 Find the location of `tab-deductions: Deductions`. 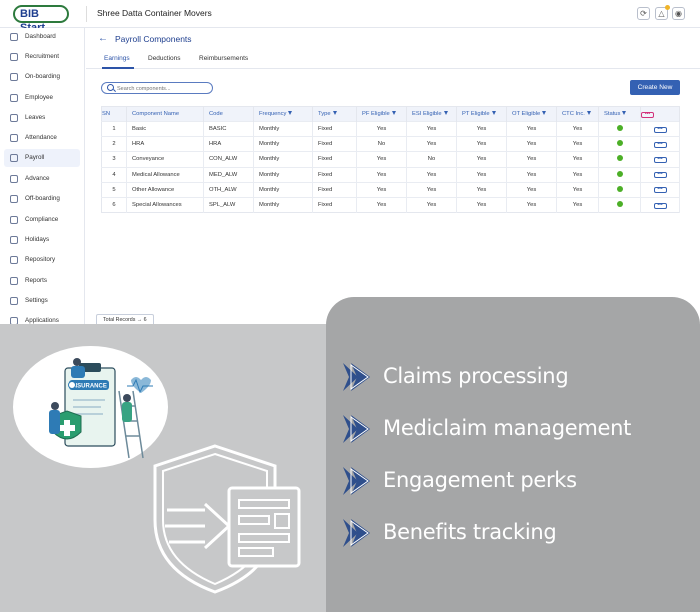

tab-deductions: Deductions is located at coordinates (164, 58).